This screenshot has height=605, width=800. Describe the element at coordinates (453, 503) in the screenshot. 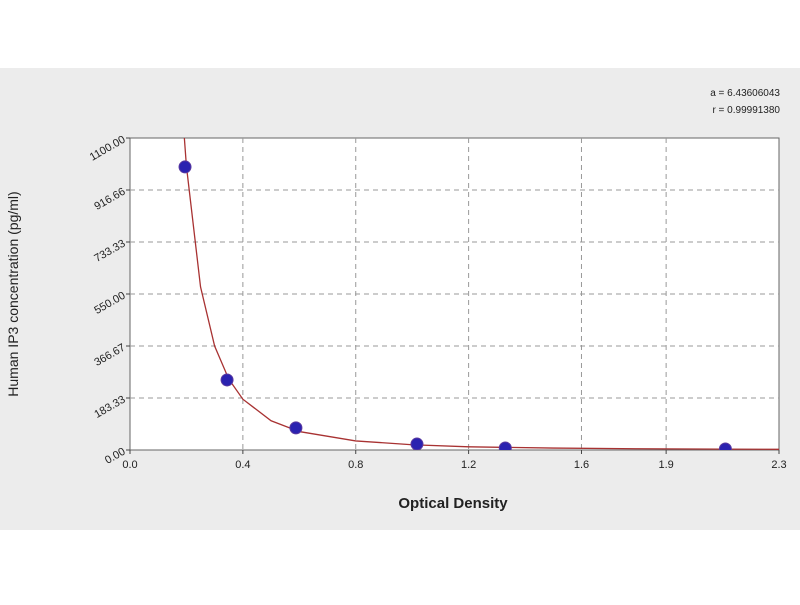

I see `x-axis-title: Optical Density` at that location.